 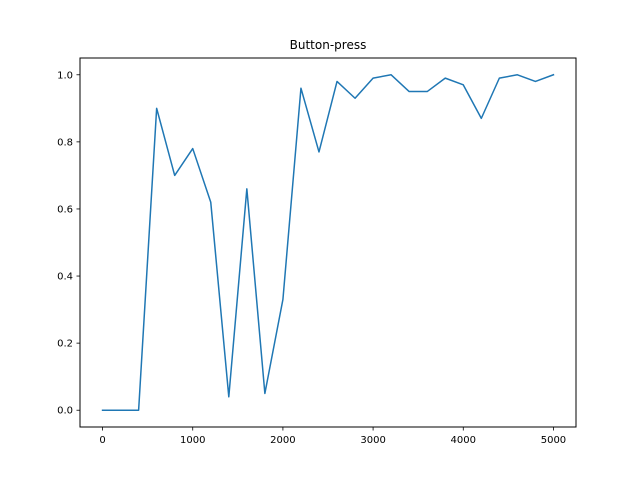 I want to click on x-tick-label: 2000, so click(x=282, y=440).